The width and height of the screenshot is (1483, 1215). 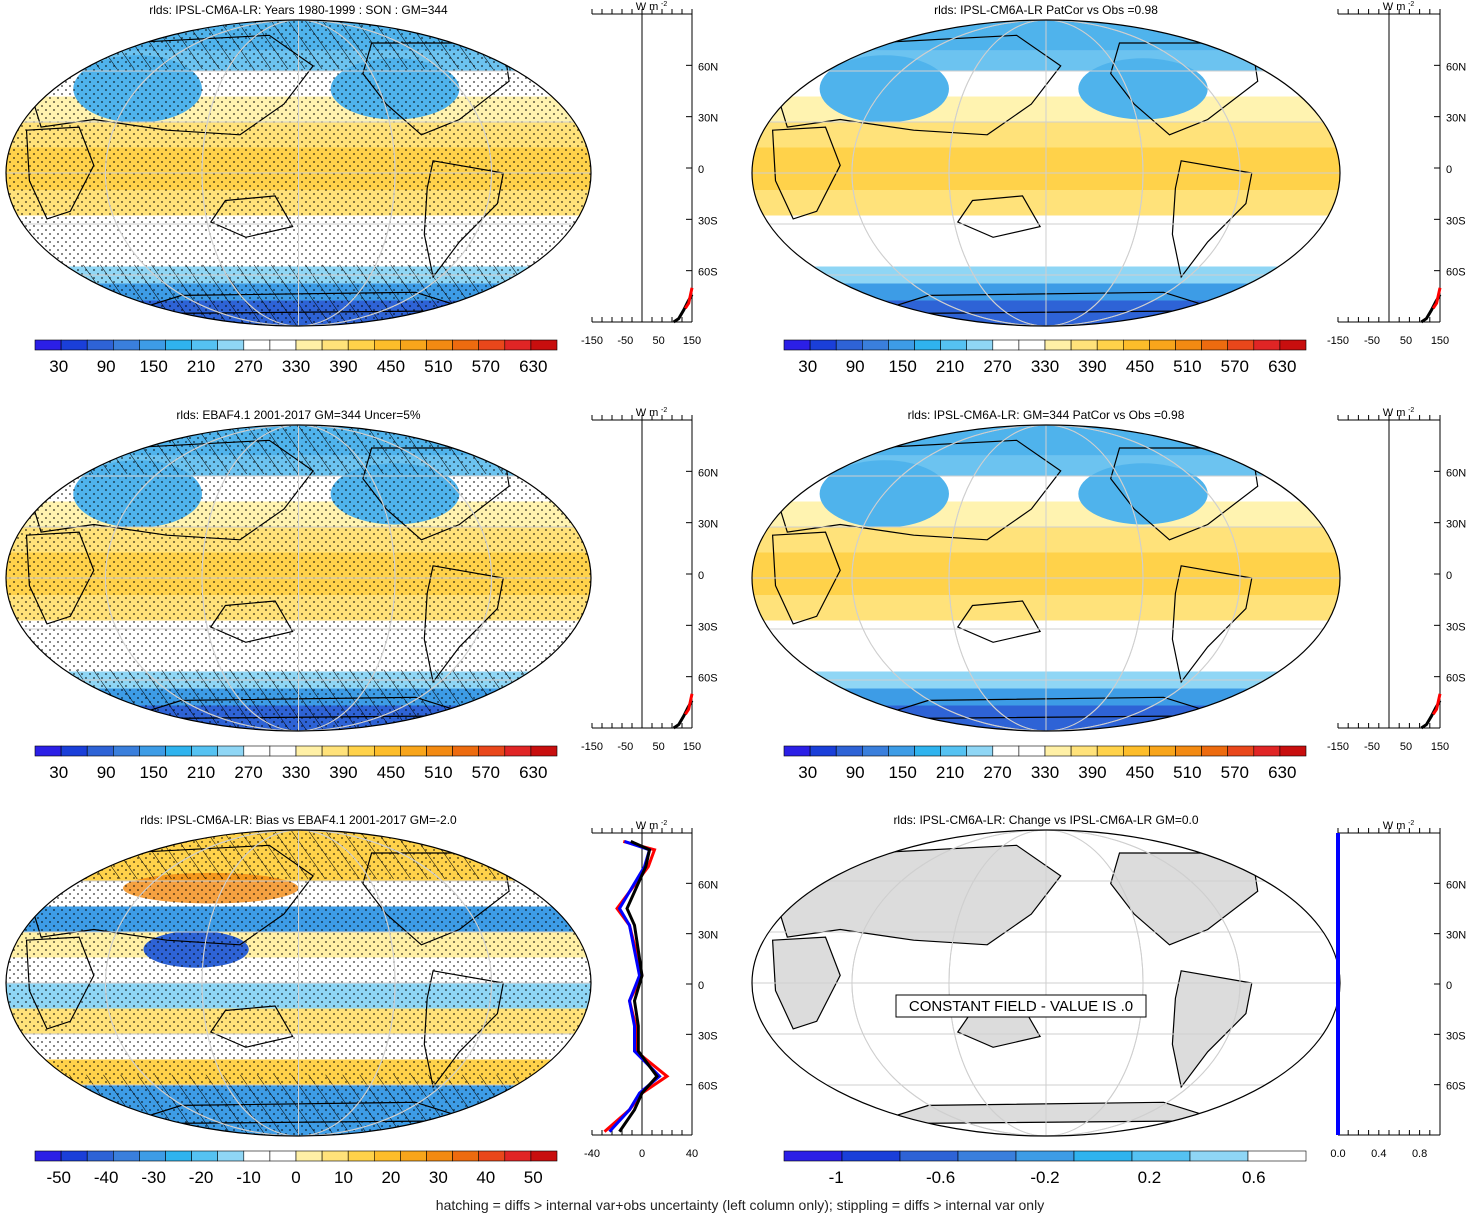 I want to click on panel-title: rlds: EBAF4.1 2001-2017 GM=344 Uncer=5%, so click(x=298, y=415).